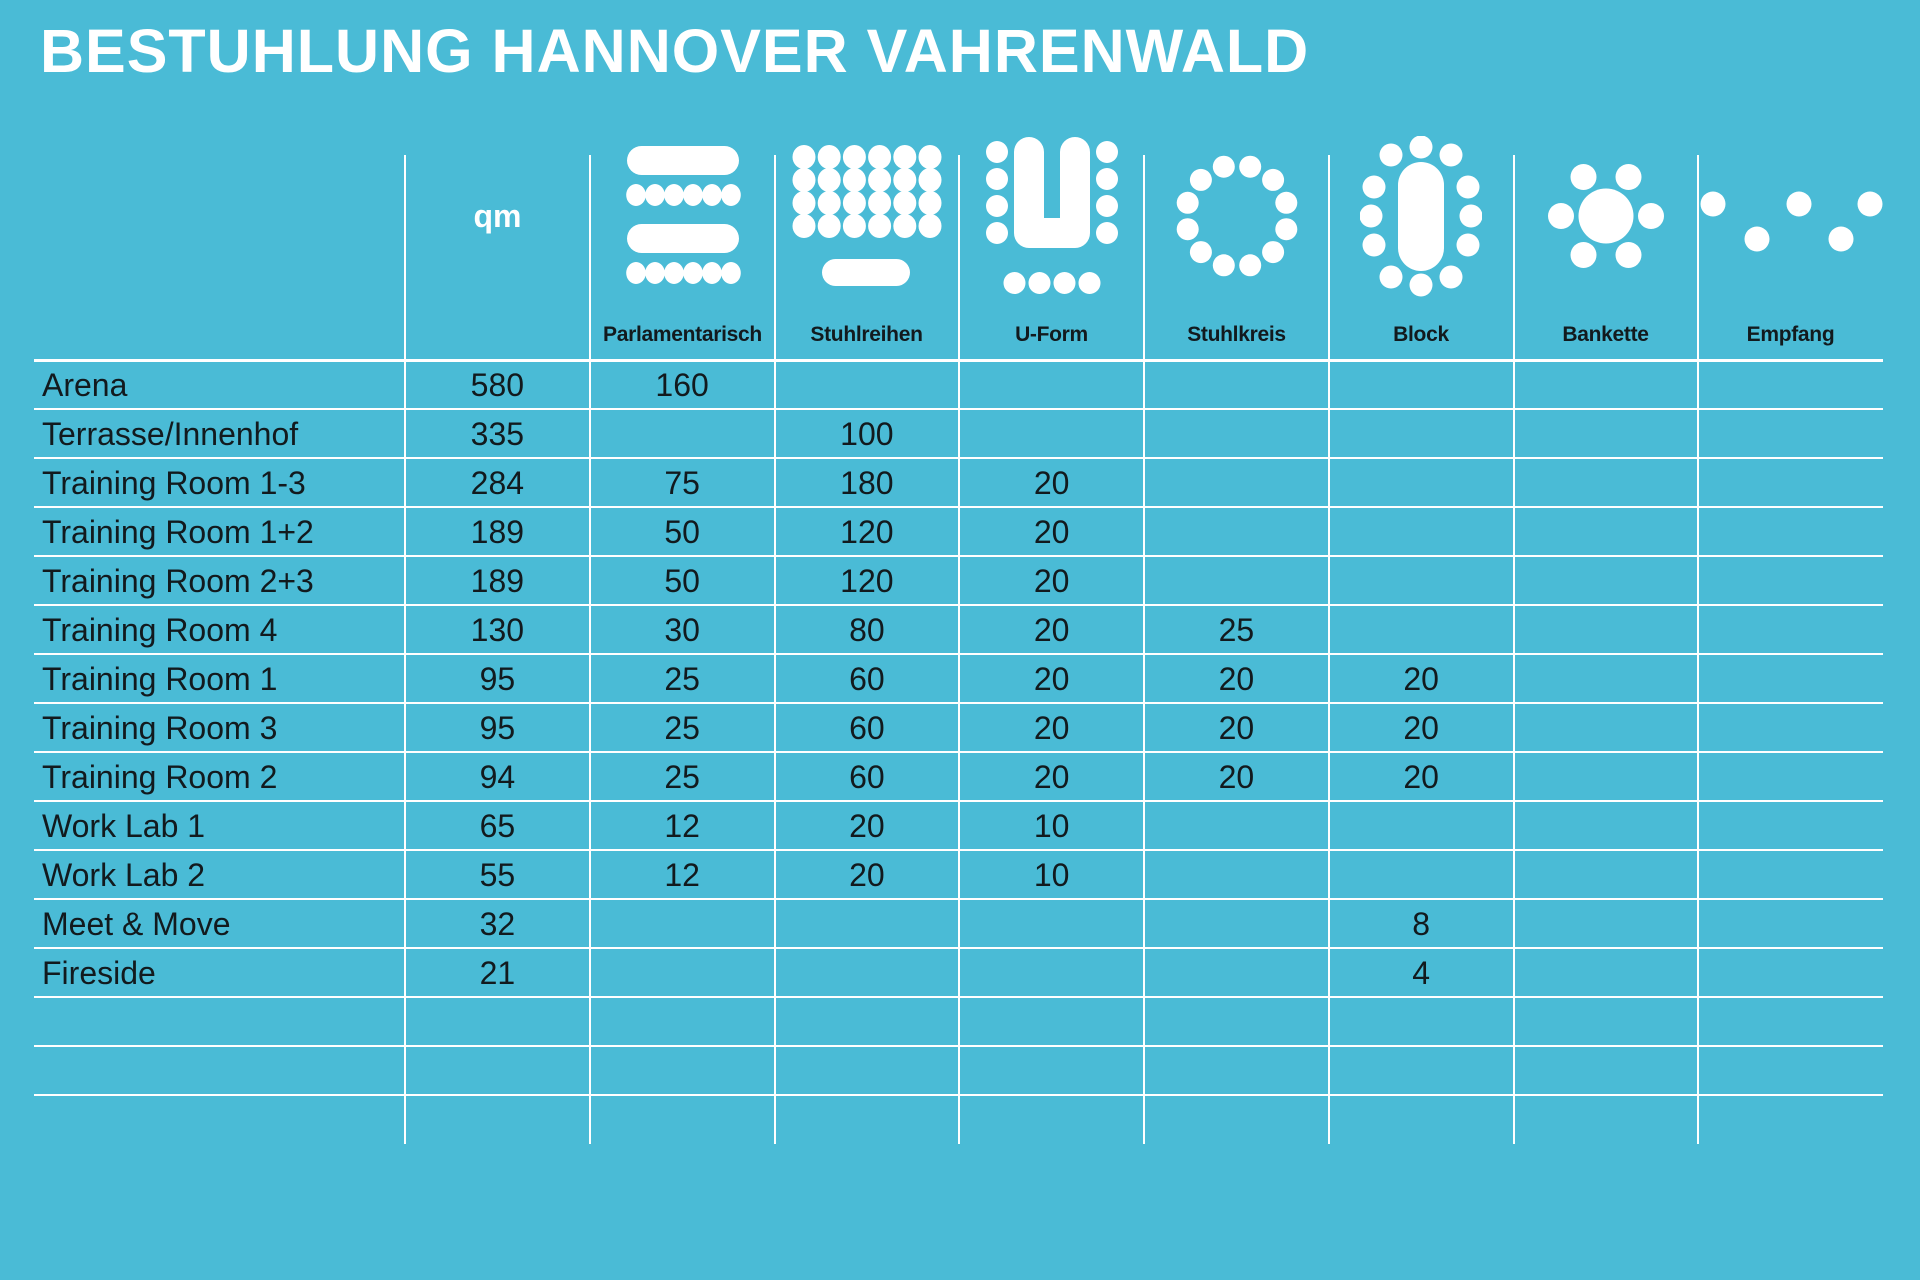 This screenshot has width=1920, height=1280. What do you see at coordinates (1421, 924) in the screenshot?
I see `capacity-value: 8` at bounding box center [1421, 924].